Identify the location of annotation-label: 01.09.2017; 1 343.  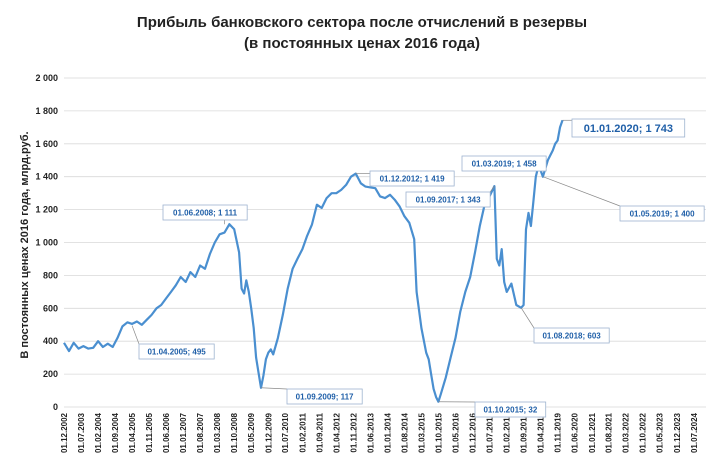
(448, 199).